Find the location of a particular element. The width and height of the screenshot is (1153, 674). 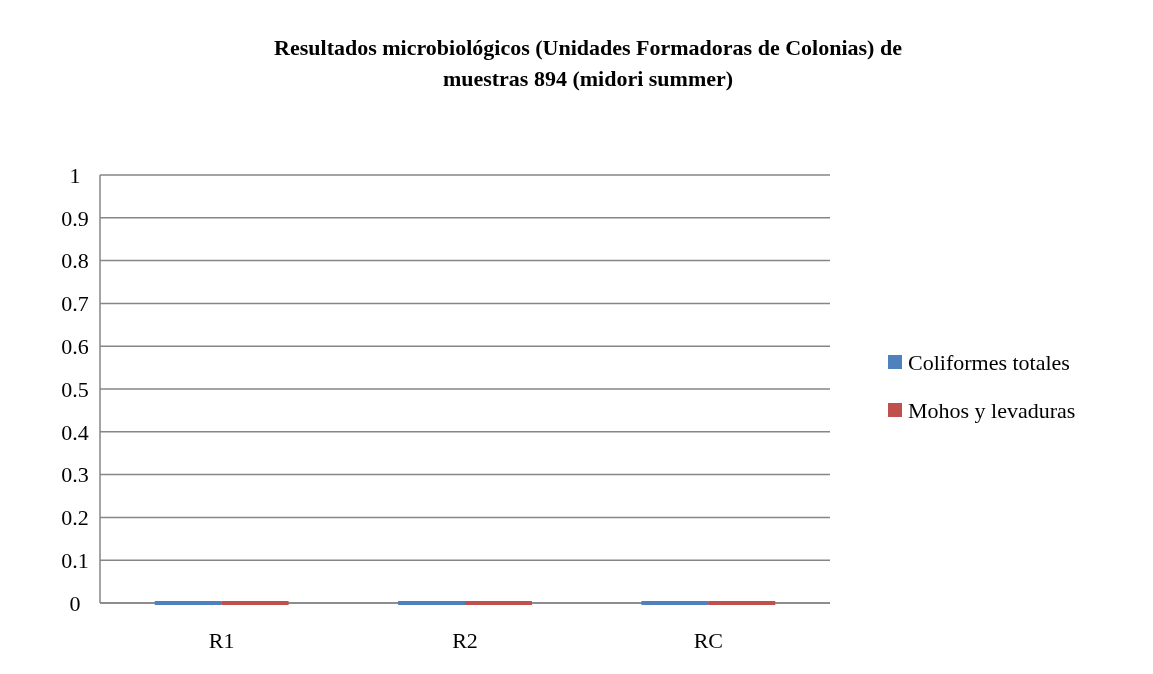

y-tick-label: 0.1 is located at coordinates (75, 560).